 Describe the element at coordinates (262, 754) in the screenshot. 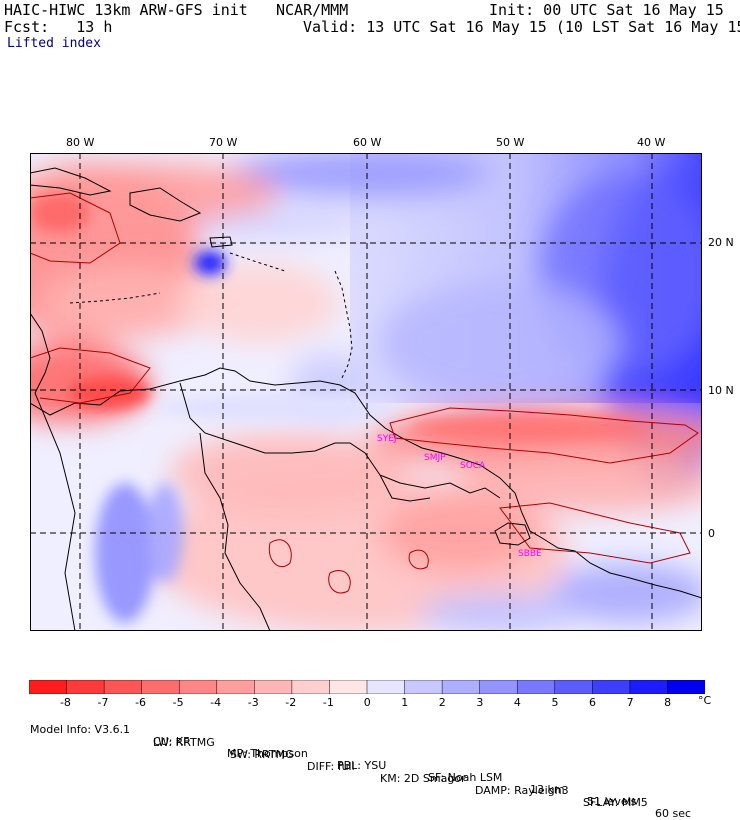

I see `shortwave-scheme: SW: RRTMG` at that location.